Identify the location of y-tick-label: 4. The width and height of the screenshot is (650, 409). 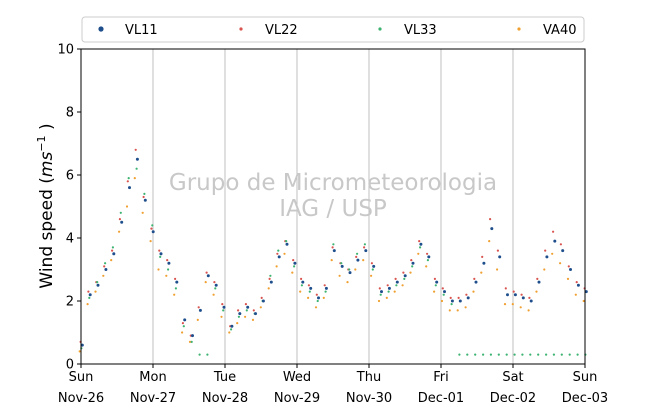
(70, 239).